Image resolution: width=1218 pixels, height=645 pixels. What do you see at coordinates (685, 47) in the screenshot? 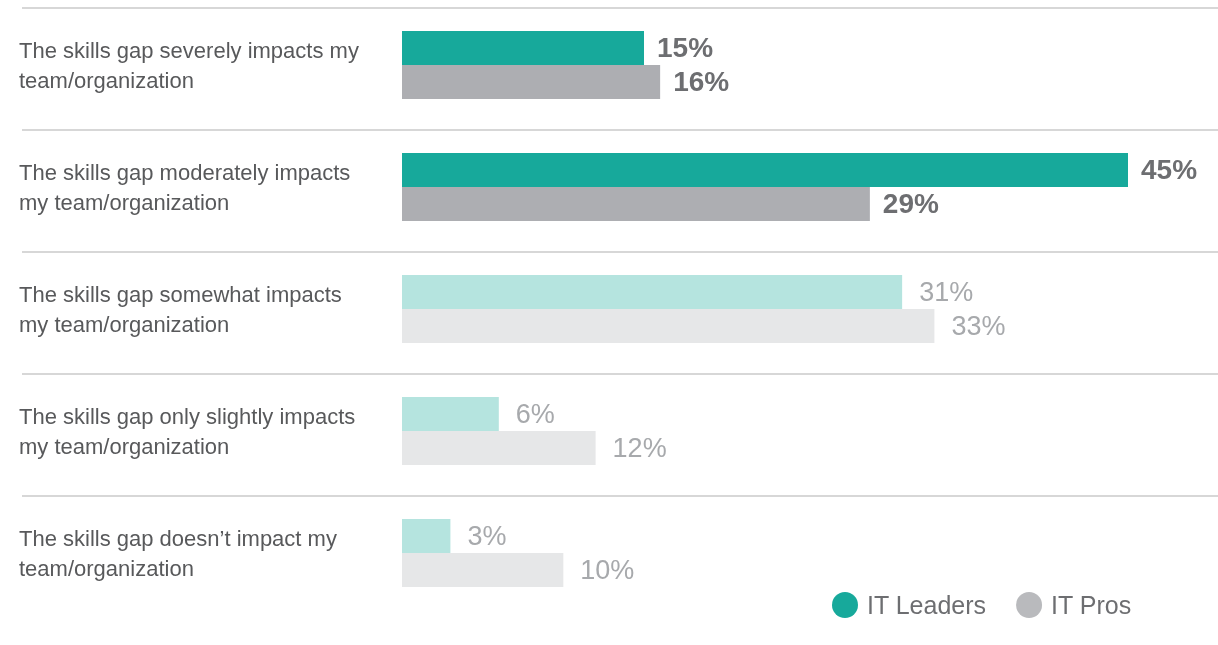
I see `data-label: 15%` at bounding box center [685, 47].